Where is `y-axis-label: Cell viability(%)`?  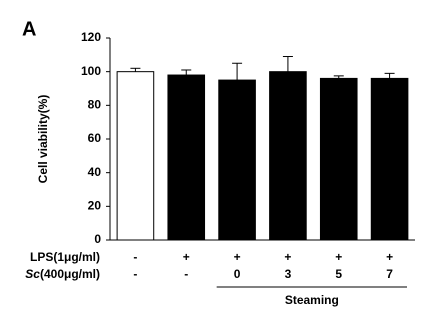 y-axis-label: Cell viability(%) is located at coordinates (43, 139).